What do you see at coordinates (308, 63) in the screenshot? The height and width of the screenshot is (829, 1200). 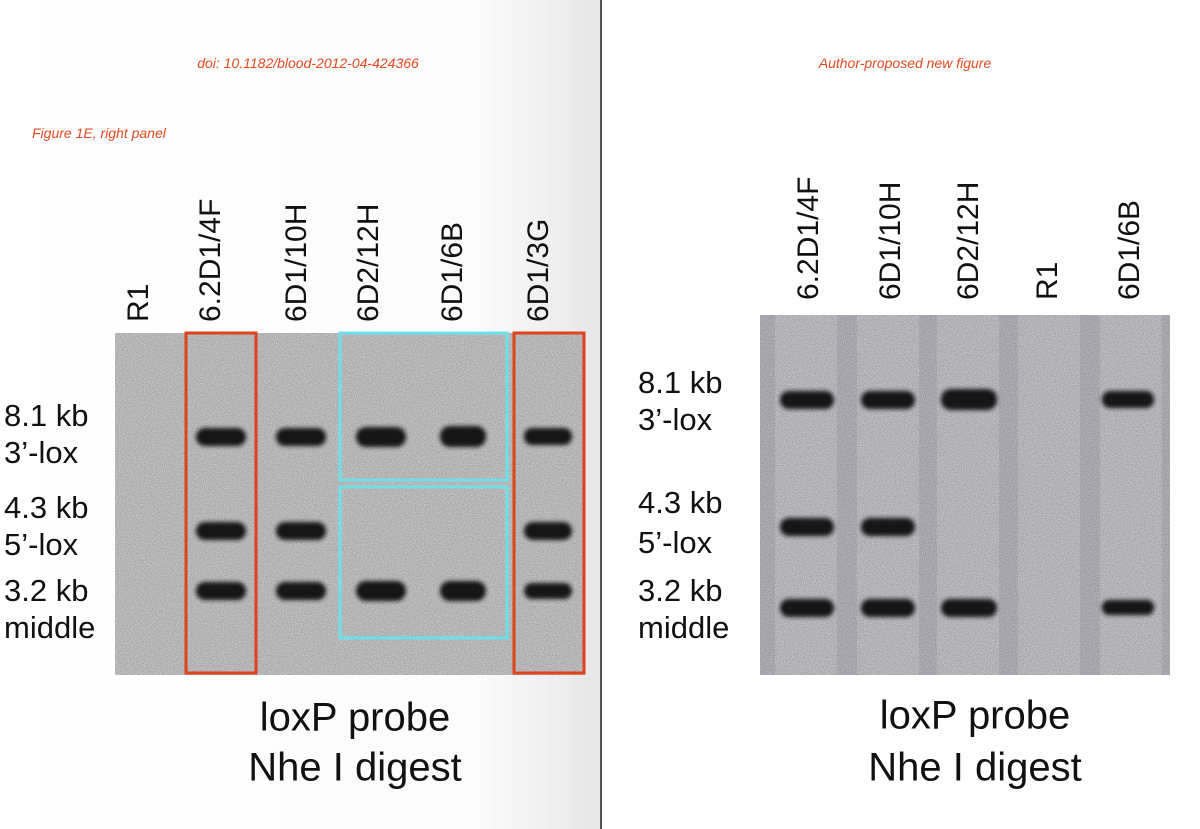 I see `doi: doi: 10.1182/blood-2012-04-424366` at bounding box center [308, 63].